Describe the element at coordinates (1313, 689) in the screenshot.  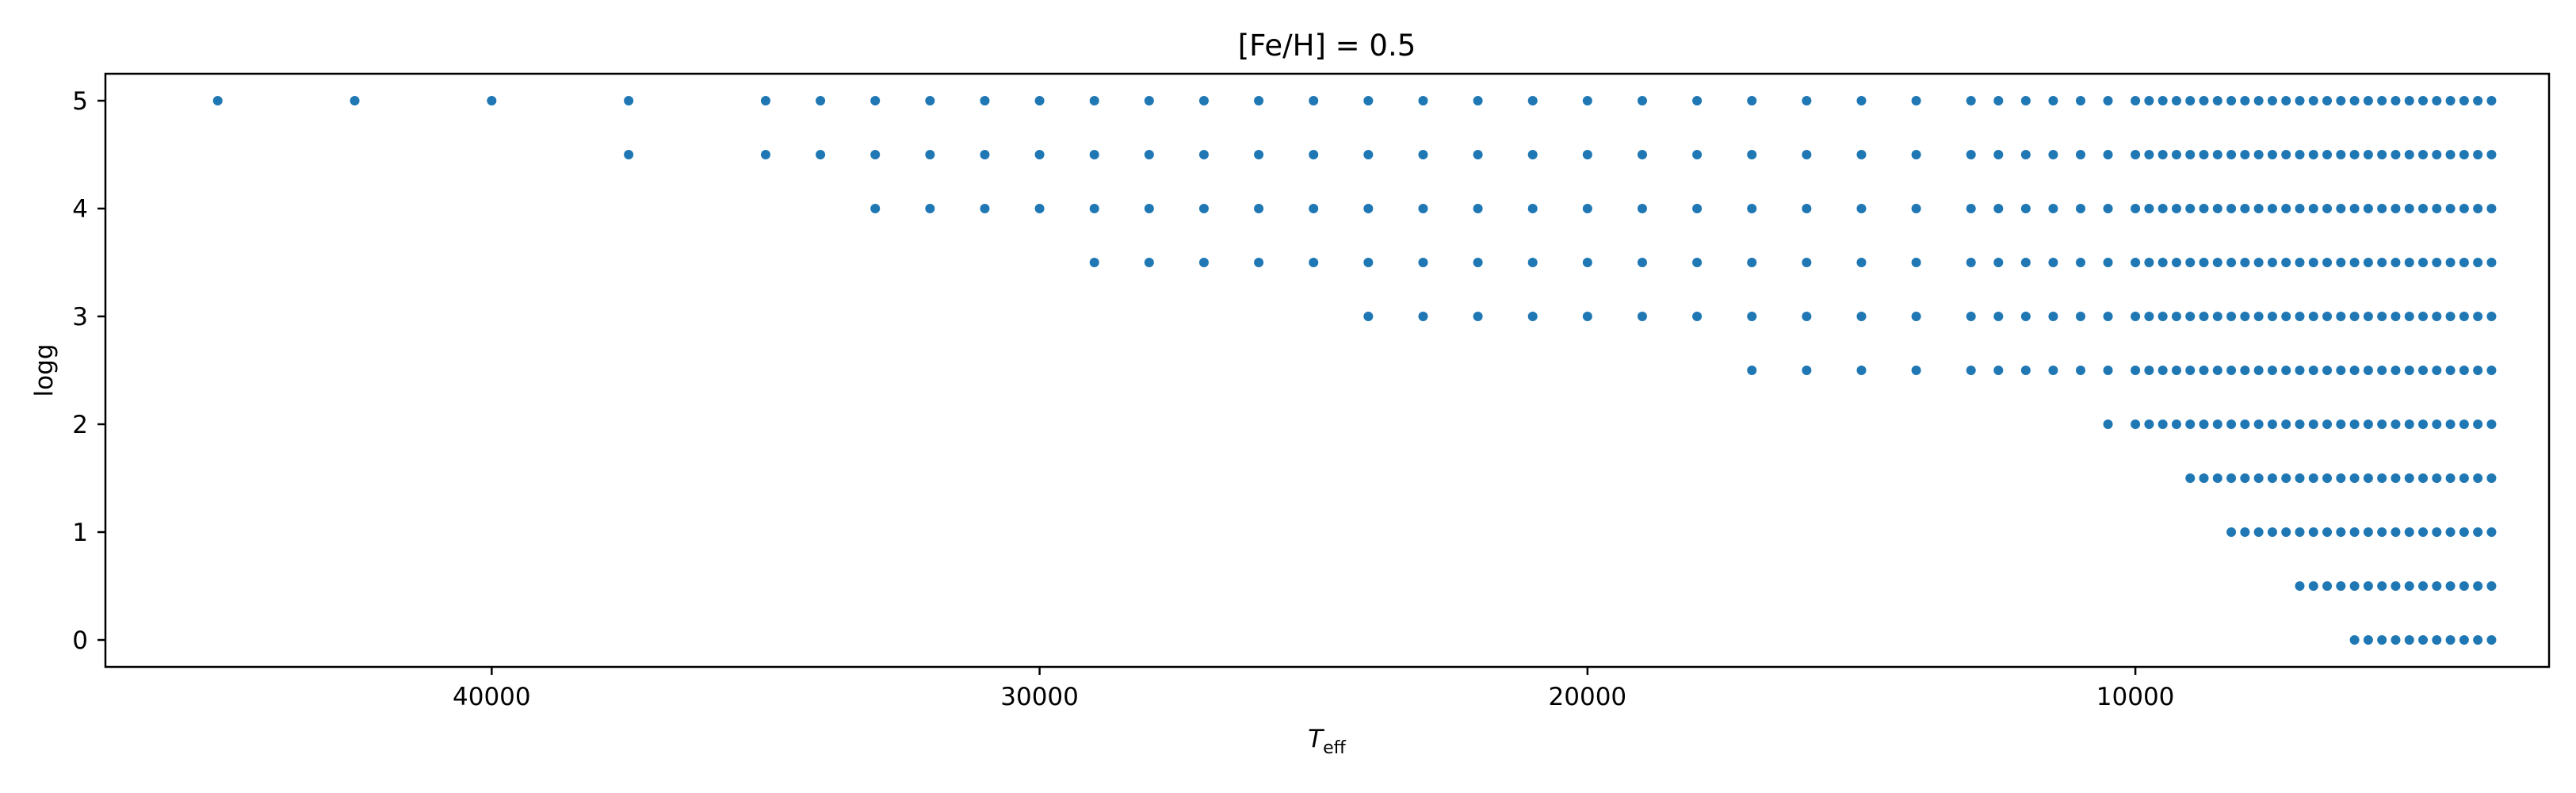
I see `x-axis-ticks: 40000 30000 20000 10000` at that location.